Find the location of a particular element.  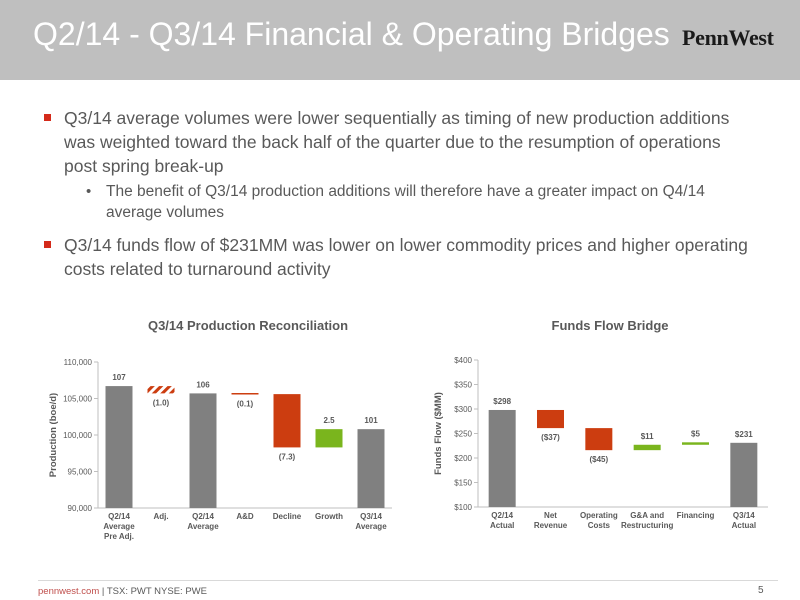

data-label: $5 is located at coordinates (695, 433).